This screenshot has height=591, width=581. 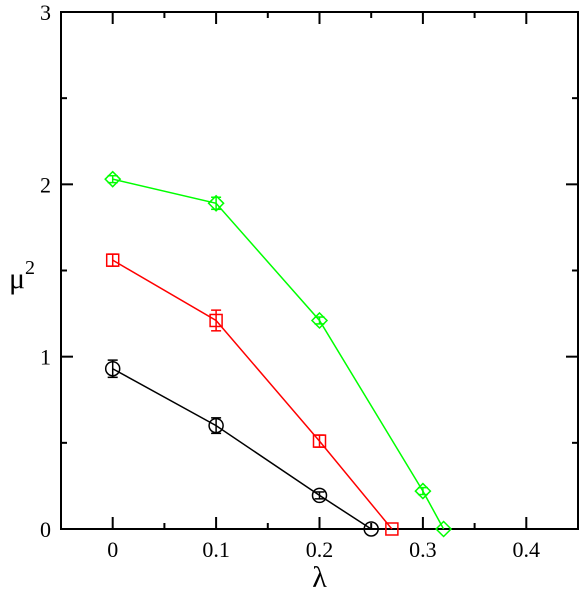 What do you see at coordinates (45, 357) in the screenshot?
I see `y-tick-label: 1` at bounding box center [45, 357].